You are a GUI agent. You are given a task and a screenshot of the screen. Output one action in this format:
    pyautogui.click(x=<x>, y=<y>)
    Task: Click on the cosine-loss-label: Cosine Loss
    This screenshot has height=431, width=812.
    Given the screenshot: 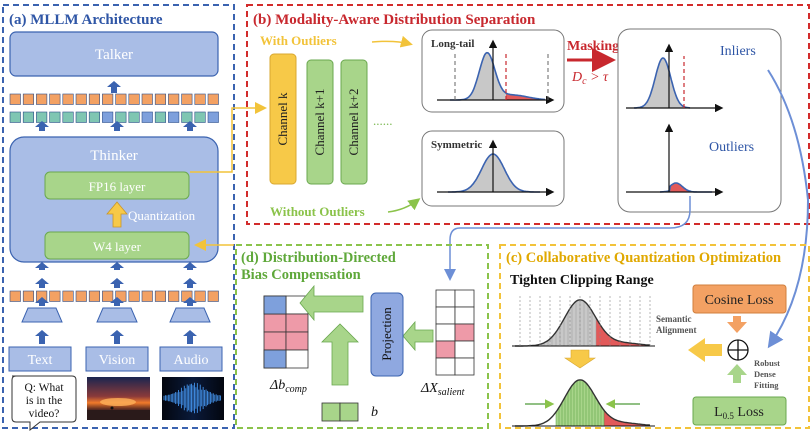 What is the action you would take?
    pyautogui.click(x=739, y=300)
    